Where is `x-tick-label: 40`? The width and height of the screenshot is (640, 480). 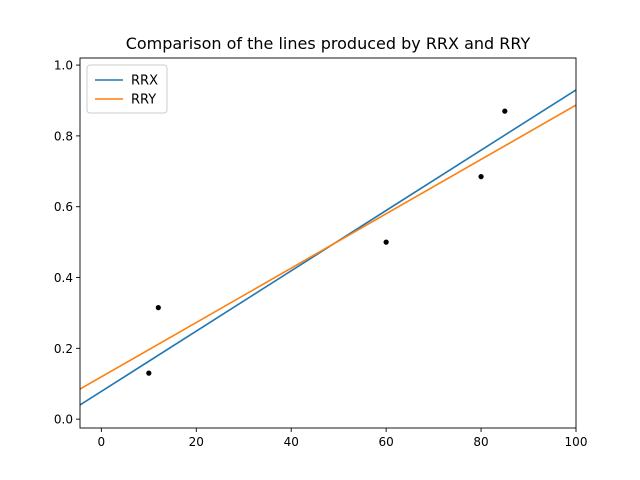 x-tick-label: 40 is located at coordinates (291, 442).